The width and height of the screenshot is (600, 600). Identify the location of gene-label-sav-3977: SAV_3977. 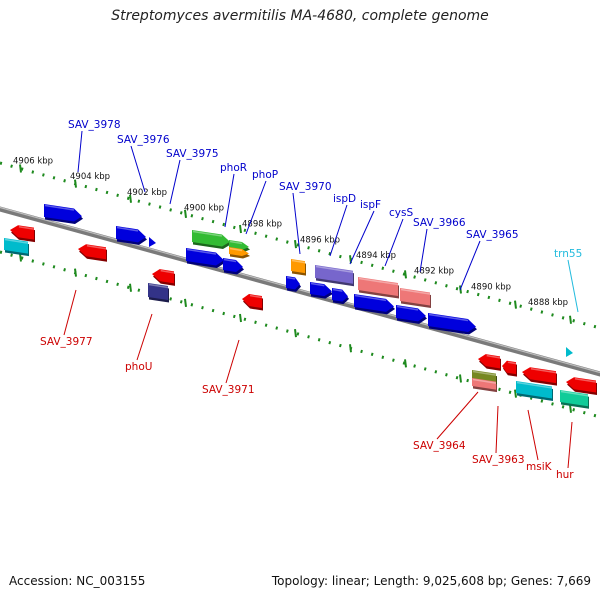
(66, 318).